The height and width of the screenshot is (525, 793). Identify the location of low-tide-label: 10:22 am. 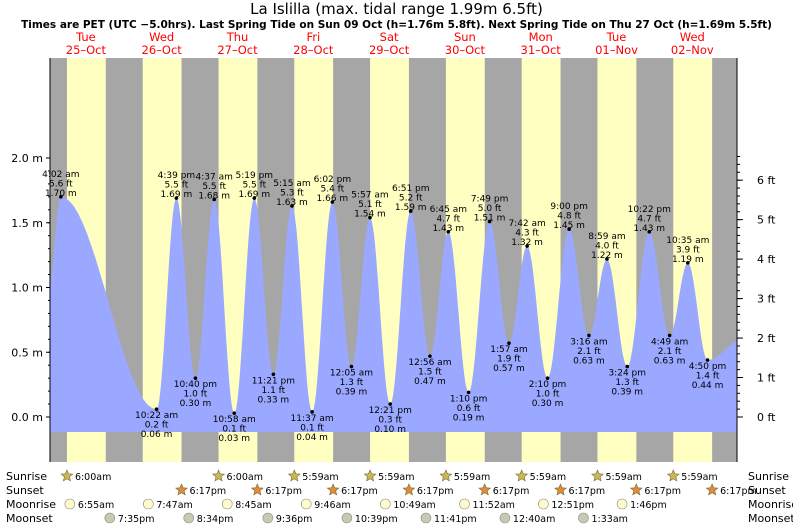
(156, 416).